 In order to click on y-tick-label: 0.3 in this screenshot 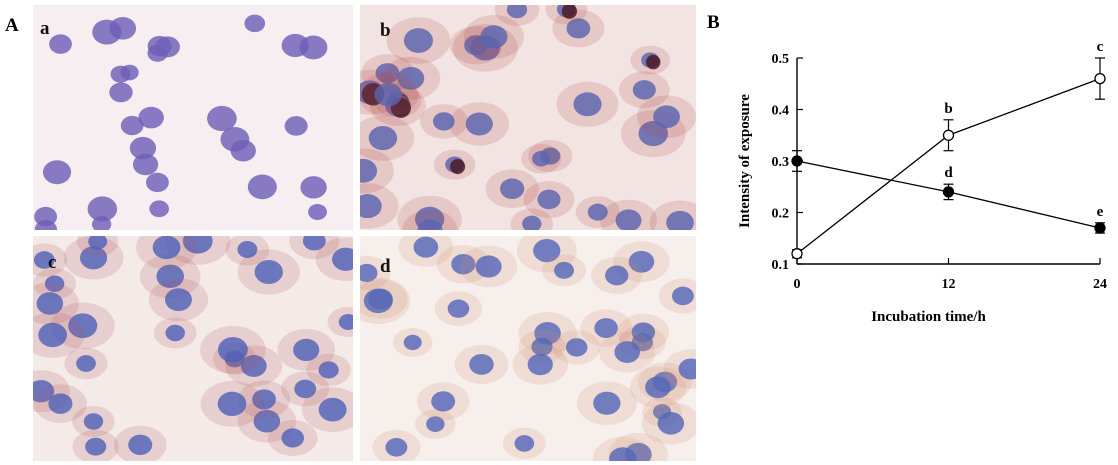, I will do `click(781, 162)`.